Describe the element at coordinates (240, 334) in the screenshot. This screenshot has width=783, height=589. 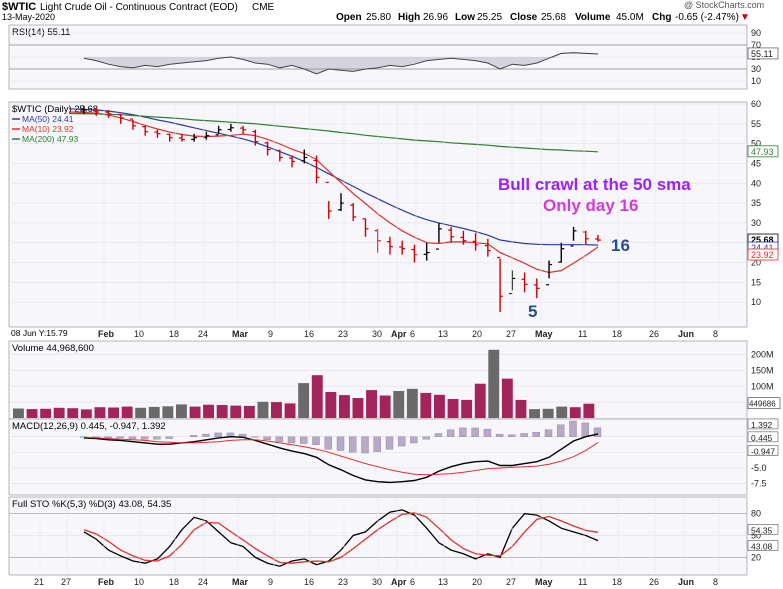
I see `price-x-tick-label: Mar` at that location.